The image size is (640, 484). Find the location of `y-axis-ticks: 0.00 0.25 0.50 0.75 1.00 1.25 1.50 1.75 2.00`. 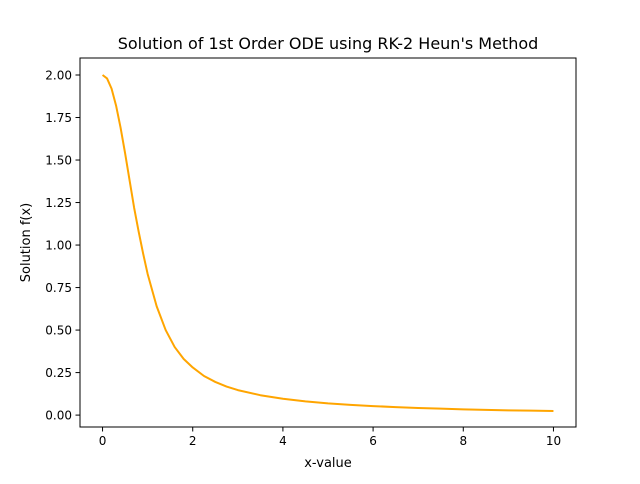

y-axis-ticks: 0.00 0.25 0.50 0.75 1.00 1.25 1.50 1.75 2.00 is located at coordinates (62, 245).